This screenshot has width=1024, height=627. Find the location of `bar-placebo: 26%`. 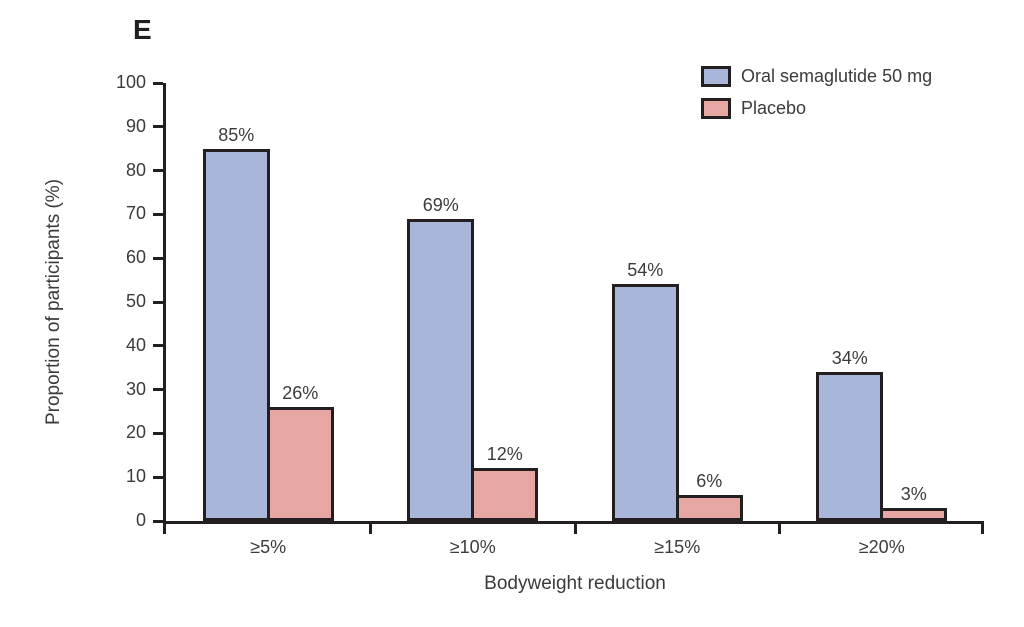

bar-placebo: 26% is located at coordinates (300, 452).